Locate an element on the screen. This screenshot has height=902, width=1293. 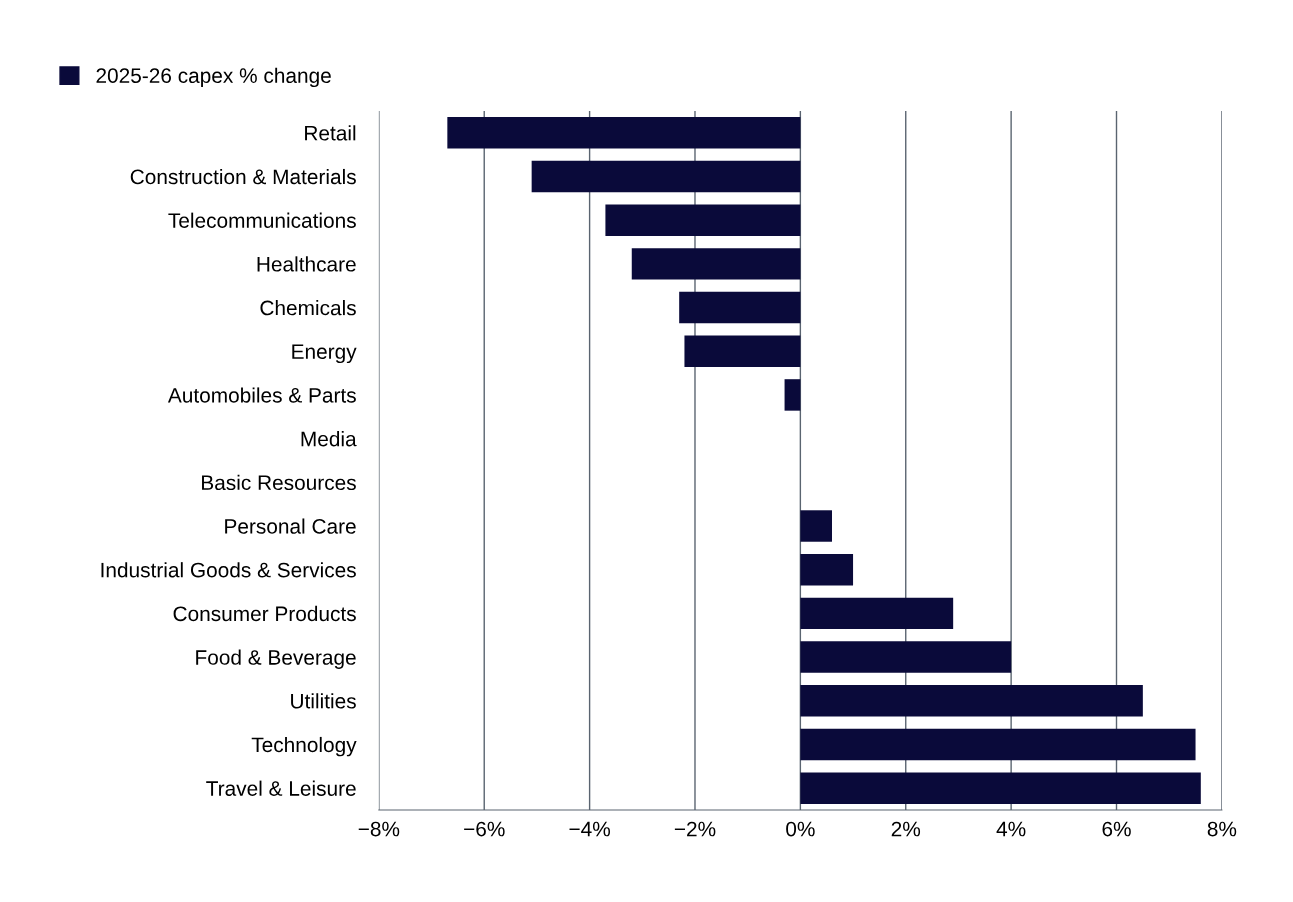
x-tick-label: −6% is located at coordinates (484, 829).